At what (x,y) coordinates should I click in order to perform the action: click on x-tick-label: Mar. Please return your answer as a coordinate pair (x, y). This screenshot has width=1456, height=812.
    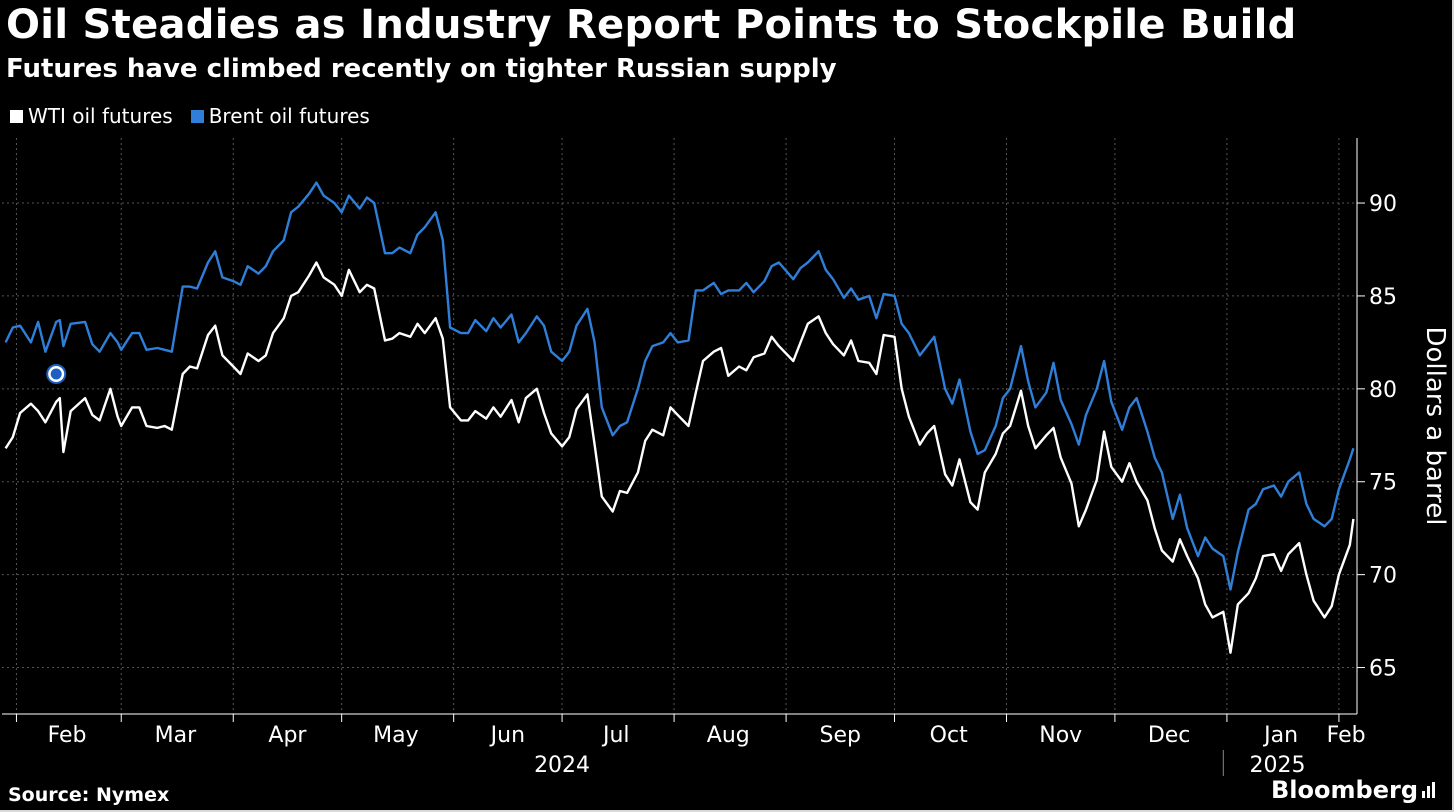
    Looking at the image, I should click on (176, 735).